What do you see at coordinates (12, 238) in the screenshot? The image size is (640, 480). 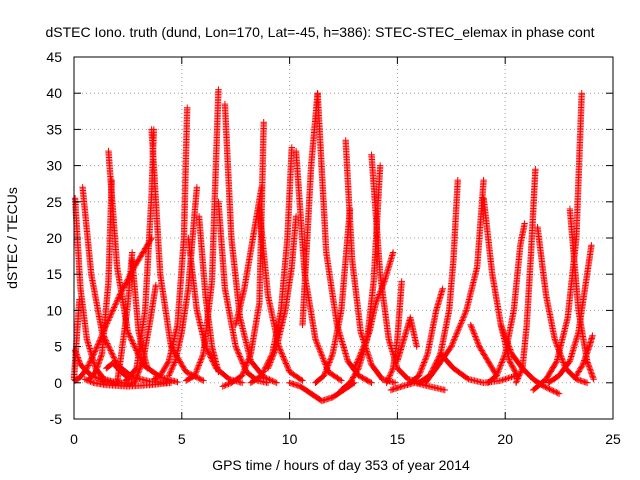 I see `y-axis-label: dSTEC / TECUs` at bounding box center [12, 238].